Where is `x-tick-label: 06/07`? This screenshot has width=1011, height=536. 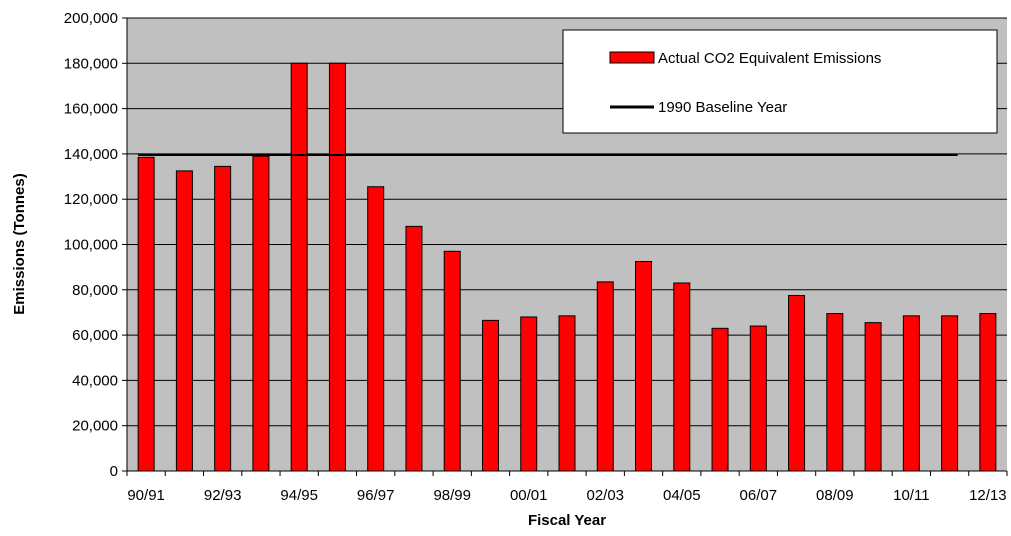 x-tick-label: 06/07 is located at coordinates (759, 495).